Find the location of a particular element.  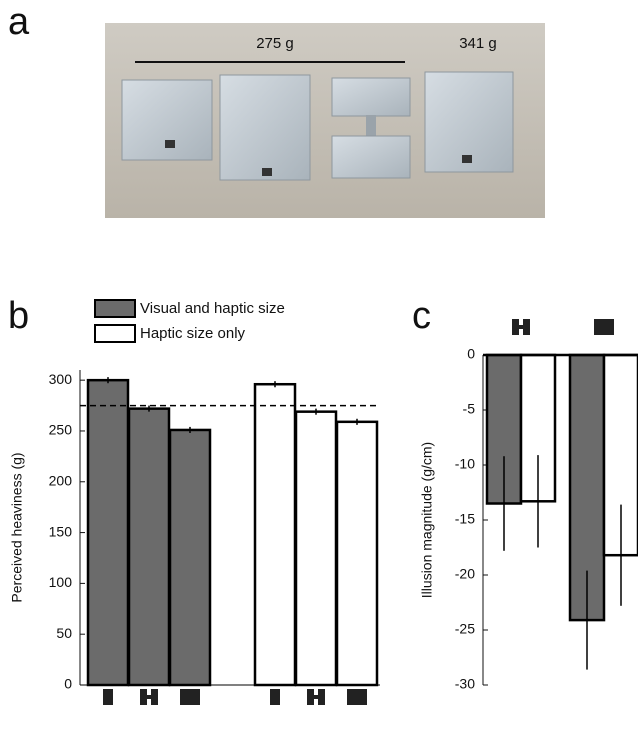

y-axis-label: Perceived heaviness (g) is located at coordinates (17, 527).